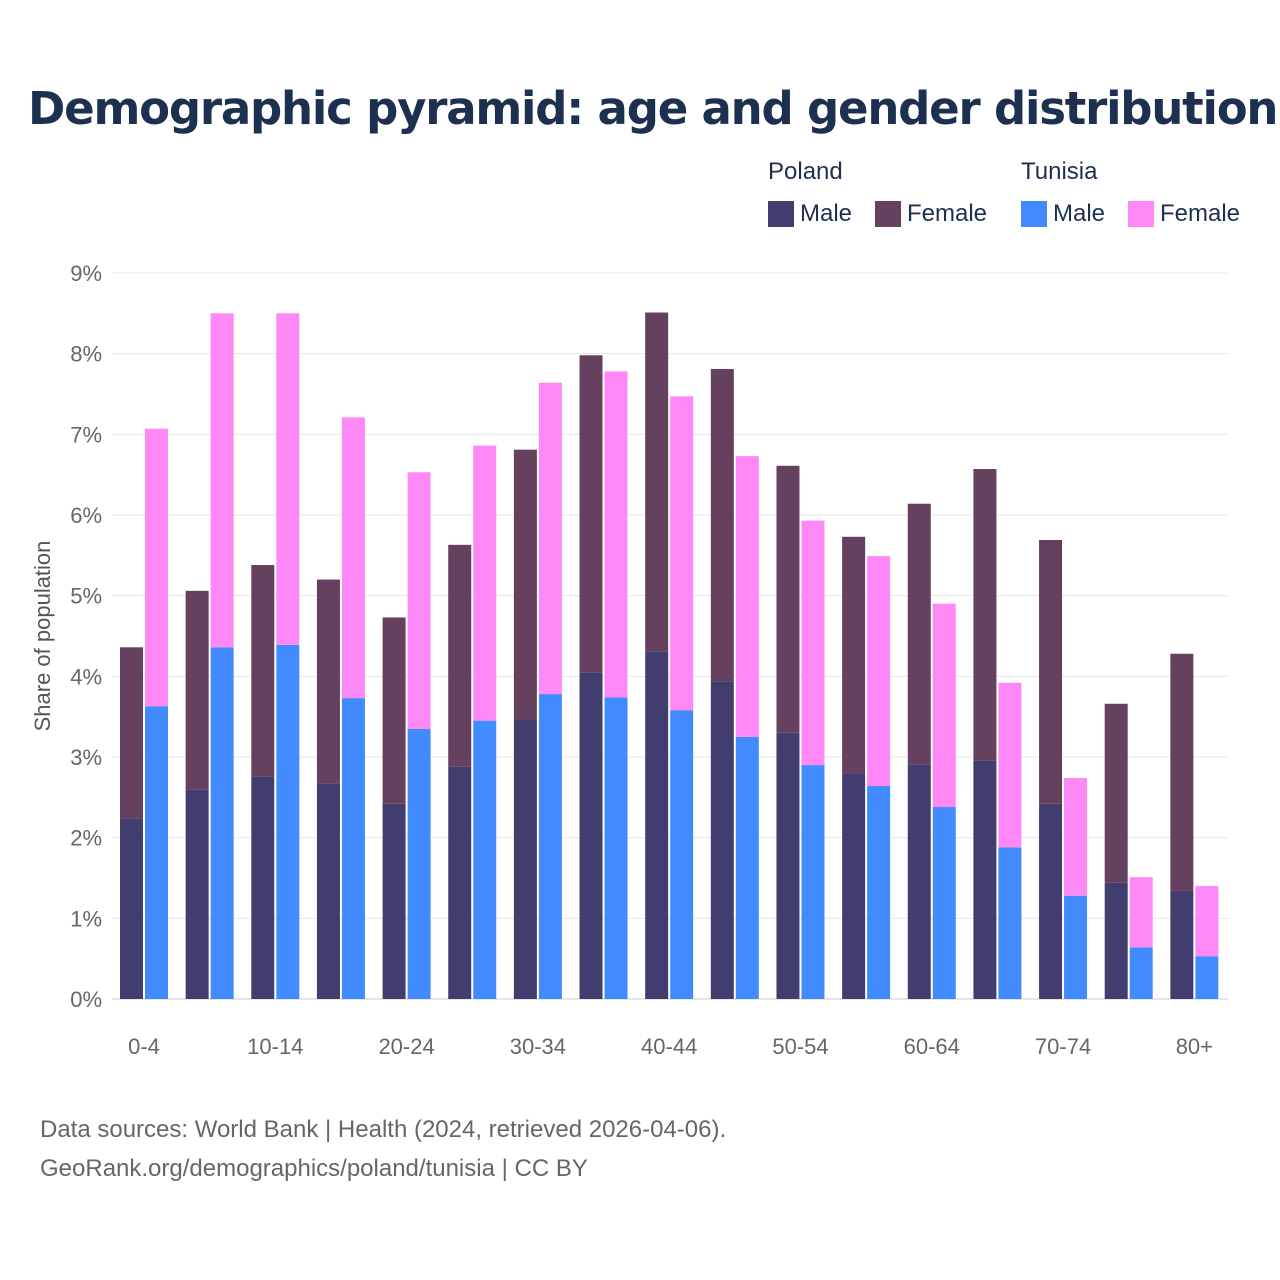  What do you see at coordinates (86, 838) in the screenshot?
I see `y-tick-label: 2%` at bounding box center [86, 838].